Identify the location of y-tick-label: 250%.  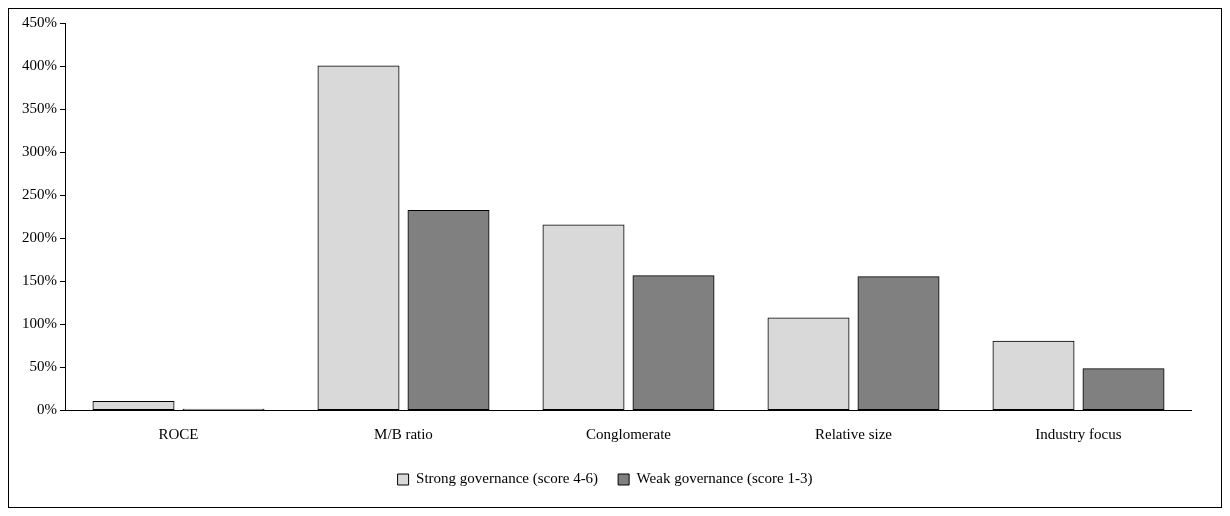
(39, 193).